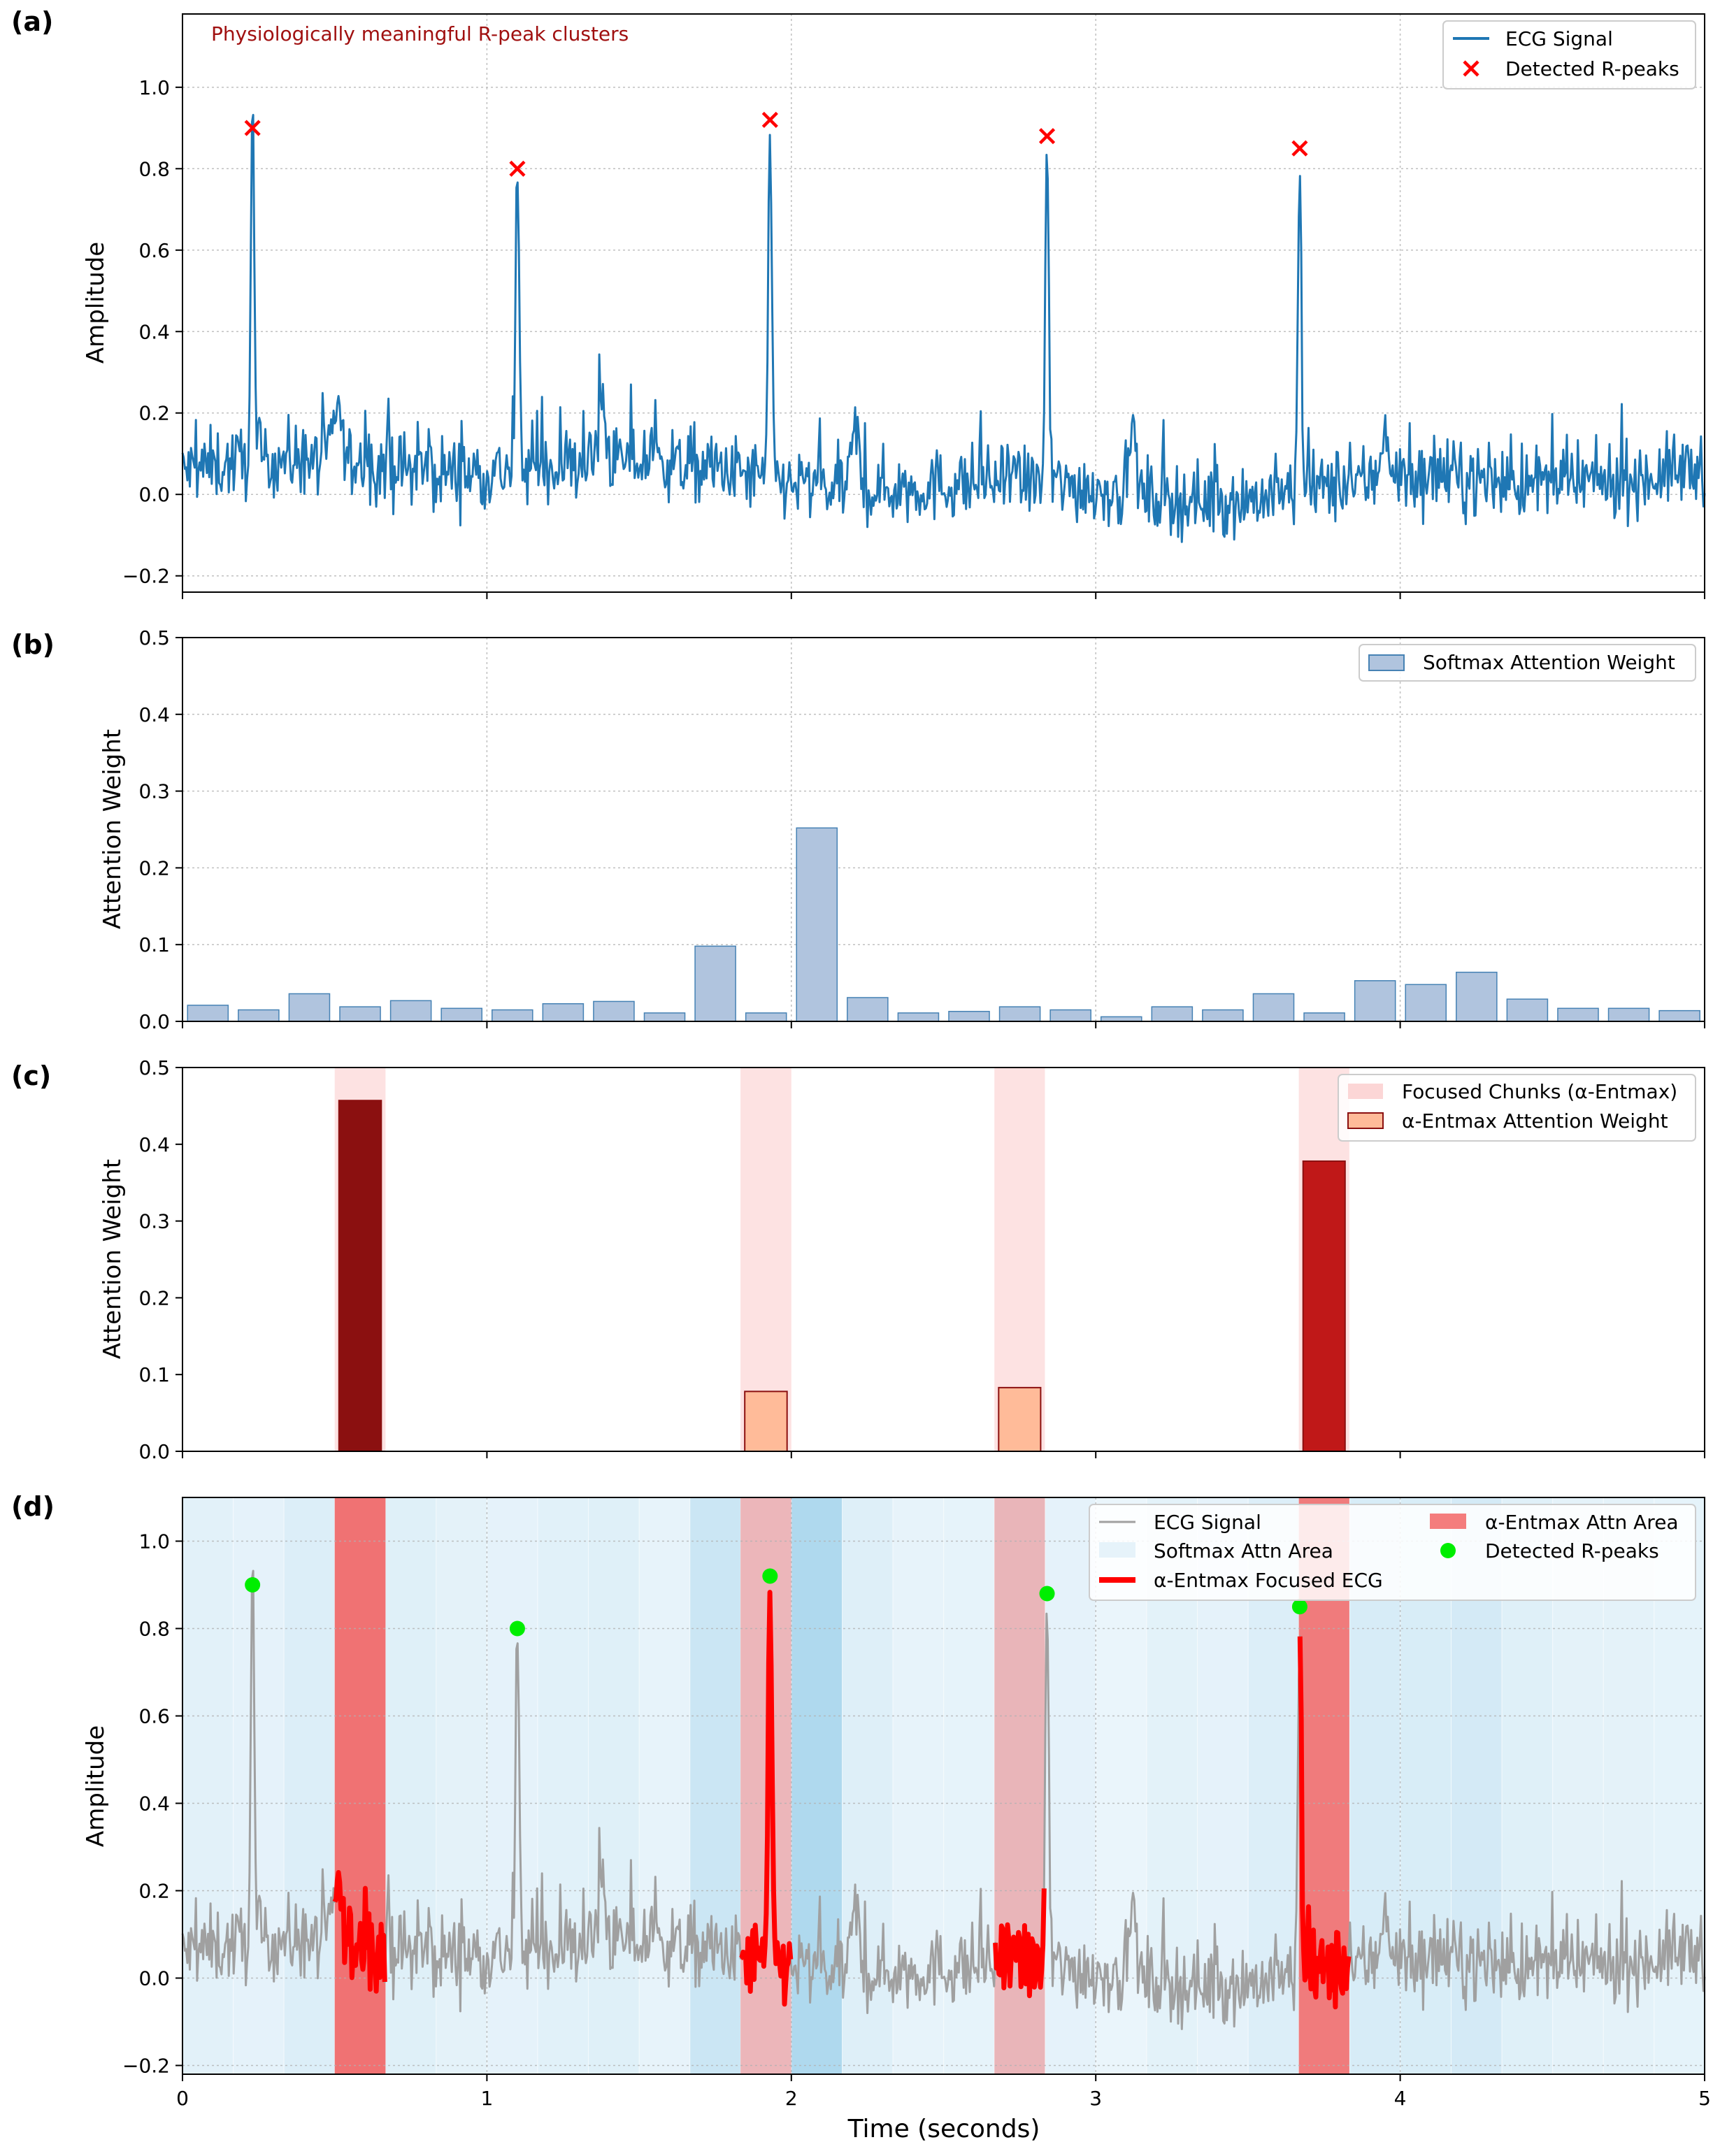  I want to click on x-axis-label: Time (seconds), so click(944, 2129).